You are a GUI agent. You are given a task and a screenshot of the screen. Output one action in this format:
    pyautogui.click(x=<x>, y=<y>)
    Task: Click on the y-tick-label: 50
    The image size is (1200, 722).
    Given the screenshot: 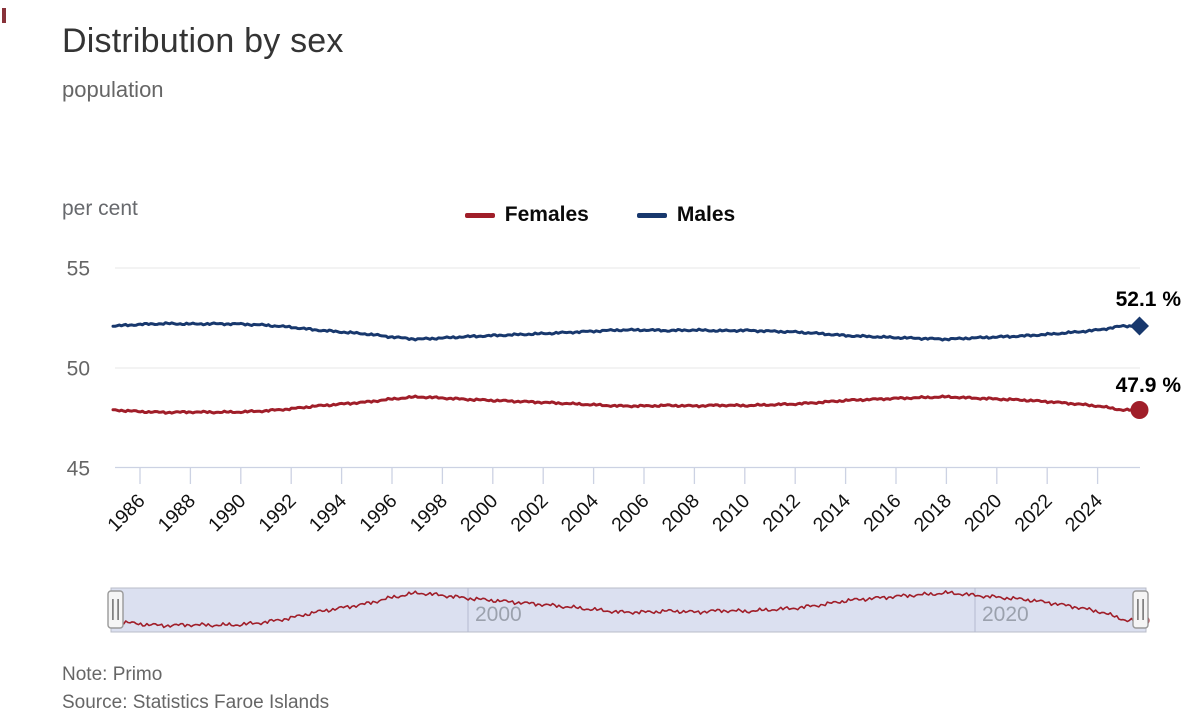 What is the action you would take?
    pyautogui.click(x=78, y=369)
    